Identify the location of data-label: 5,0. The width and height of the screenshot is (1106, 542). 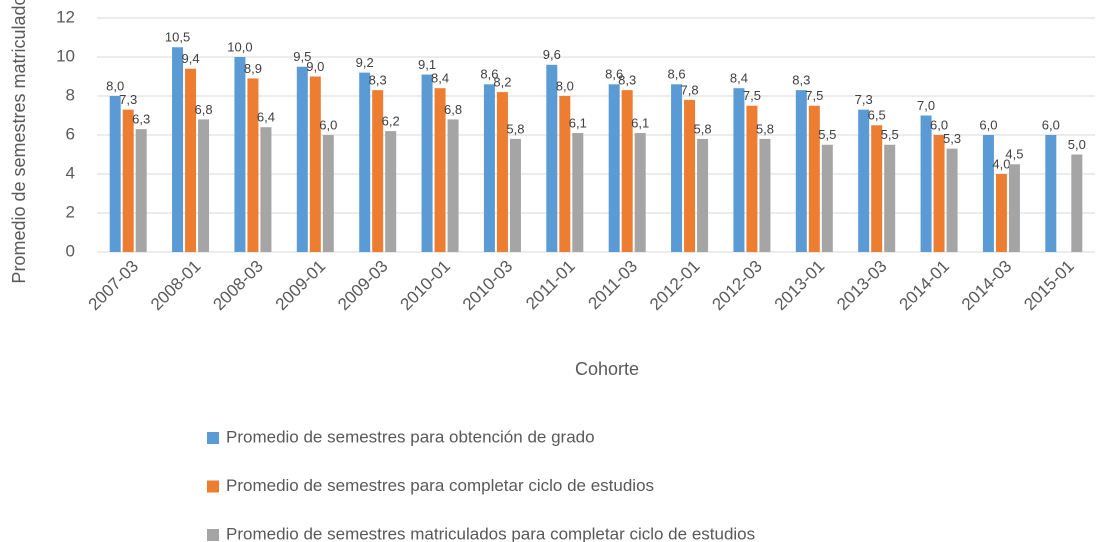
(1077, 144).